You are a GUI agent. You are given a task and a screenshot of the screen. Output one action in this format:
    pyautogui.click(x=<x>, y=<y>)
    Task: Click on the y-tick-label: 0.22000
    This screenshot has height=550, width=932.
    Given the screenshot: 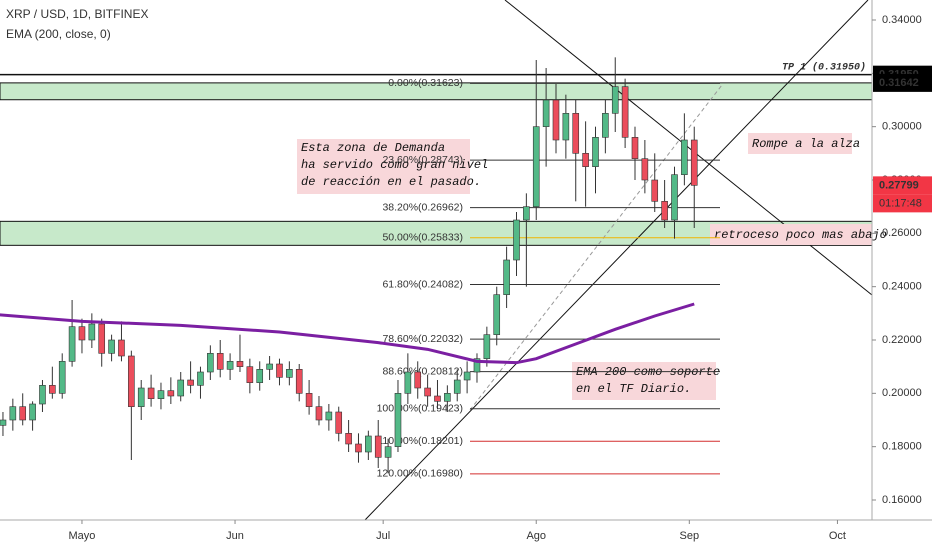 What is the action you would take?
    pyautogui.click(x=902, y=340)
    